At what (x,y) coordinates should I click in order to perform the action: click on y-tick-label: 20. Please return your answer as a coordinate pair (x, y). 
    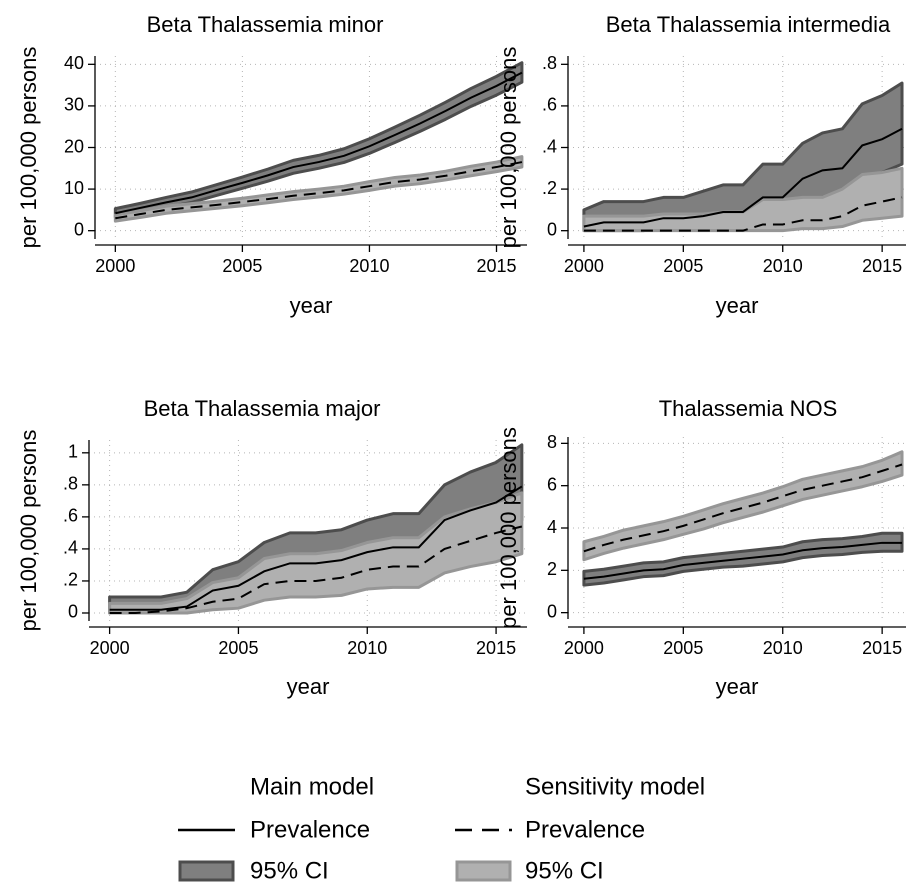
    Looking at the image, I should click on (74, 146).